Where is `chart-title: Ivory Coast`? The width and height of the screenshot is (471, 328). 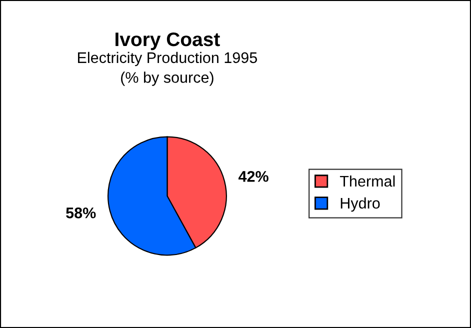
chart-title: Ivory Coast is located at coordinates (168, 41).